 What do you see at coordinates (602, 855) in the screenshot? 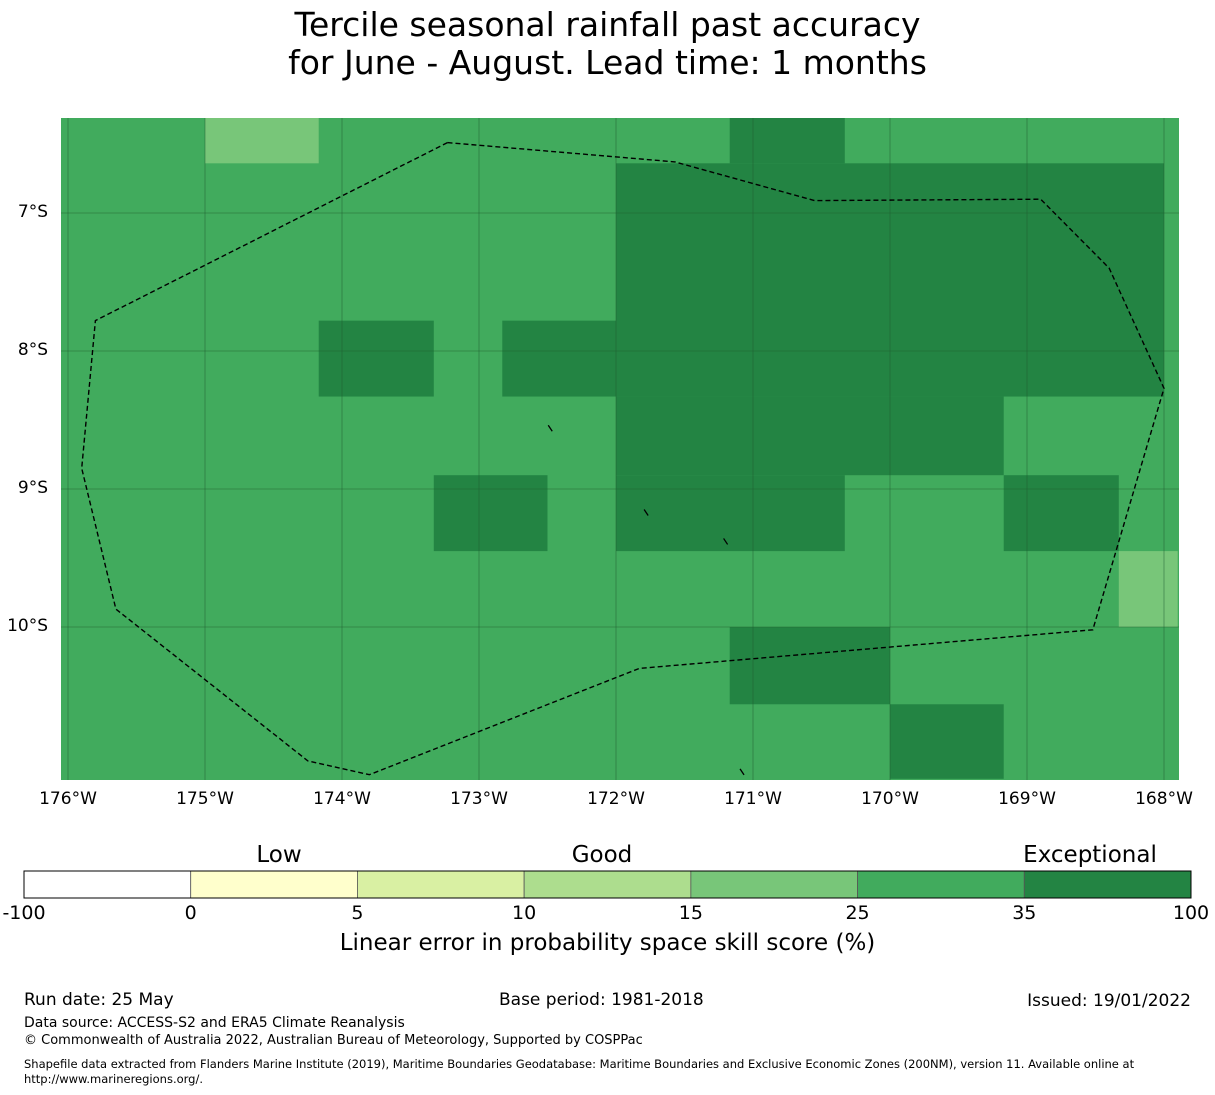
I see `colorbar-category-label: Good` at bounding box center [602, 855].